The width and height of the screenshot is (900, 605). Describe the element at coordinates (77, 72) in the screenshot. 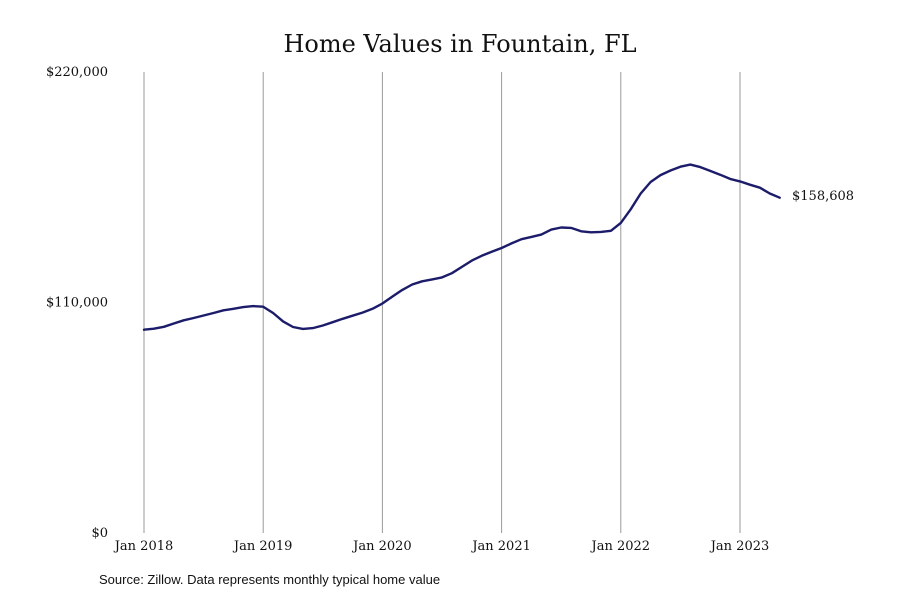

I see `y-tick-label: $220,000` at that location.